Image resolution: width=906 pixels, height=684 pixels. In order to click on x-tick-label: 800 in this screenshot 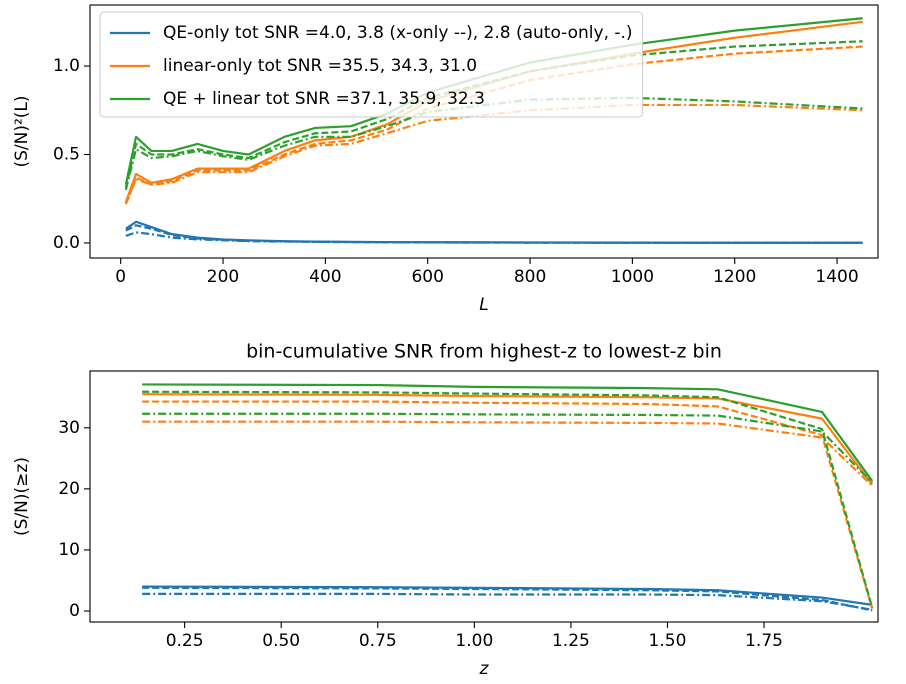, I will do `click(530, 277)`.